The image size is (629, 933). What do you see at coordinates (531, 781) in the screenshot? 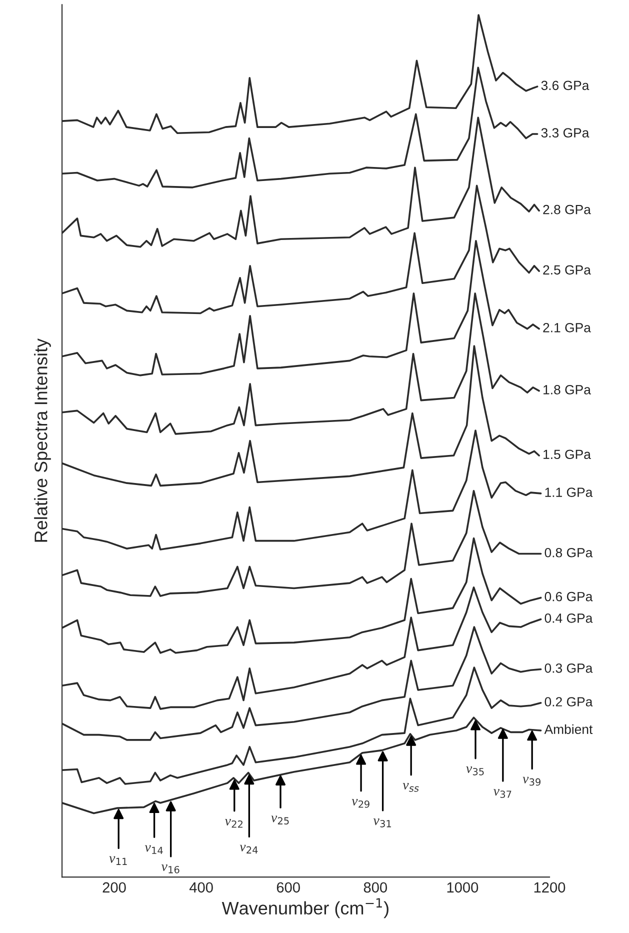
I see `annotation: v$_{39}$` at bounding box center [531, 781].